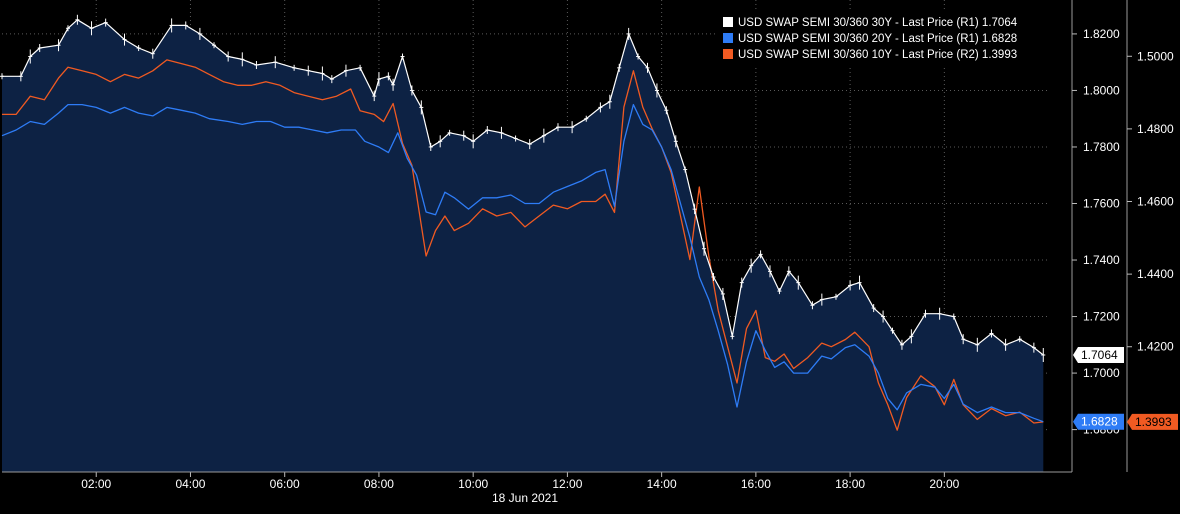  Describe the element at coordinates (567, 484) in the screenshot. I see `x-tick-label: 12:00` at that location.